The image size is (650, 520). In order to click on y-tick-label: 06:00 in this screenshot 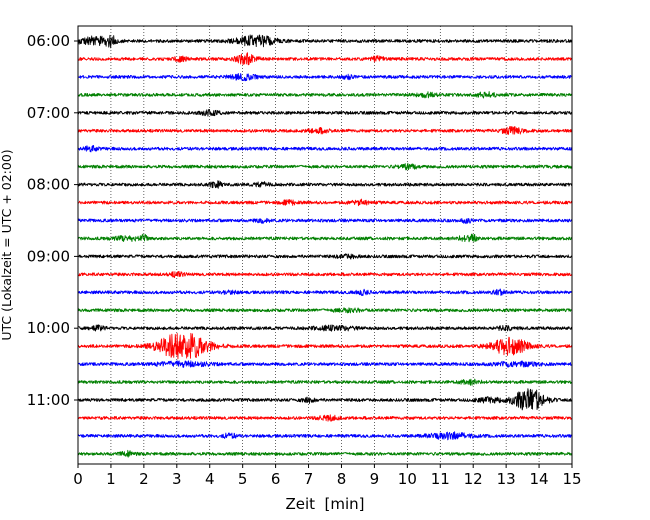, I will do `click(48, 41)`.